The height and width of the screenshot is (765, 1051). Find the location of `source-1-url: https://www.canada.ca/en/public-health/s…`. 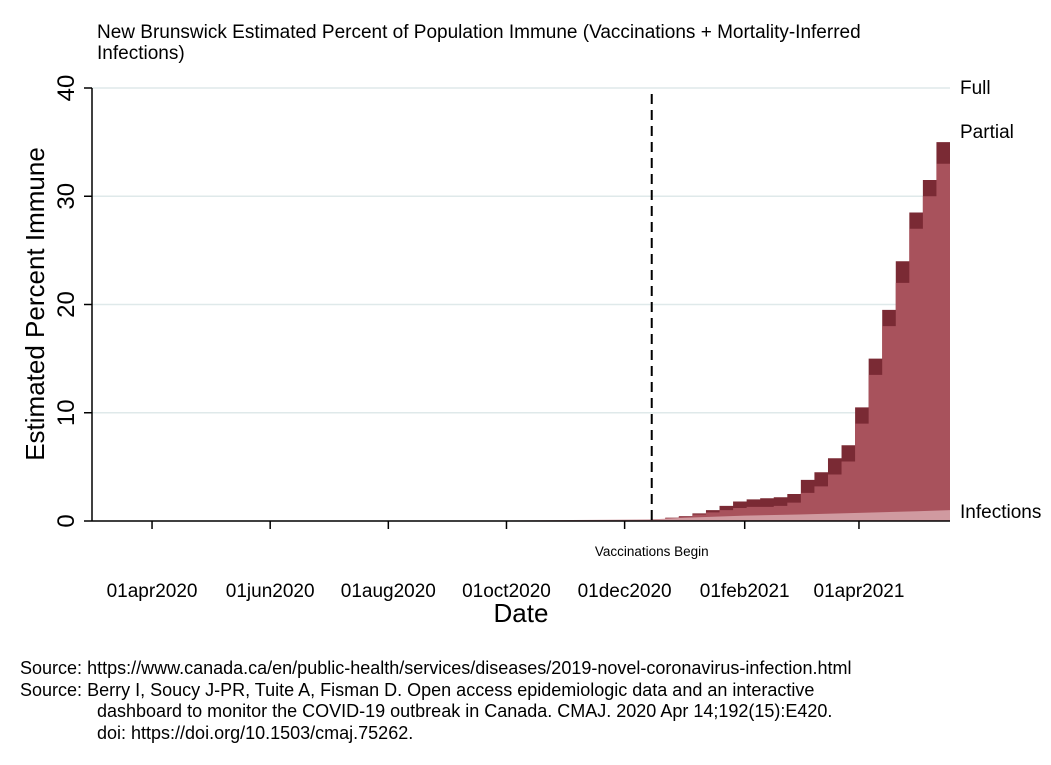

source-1-url: https://www.canada.ca/en/public-health/s… is located at coordinates (469, 668).